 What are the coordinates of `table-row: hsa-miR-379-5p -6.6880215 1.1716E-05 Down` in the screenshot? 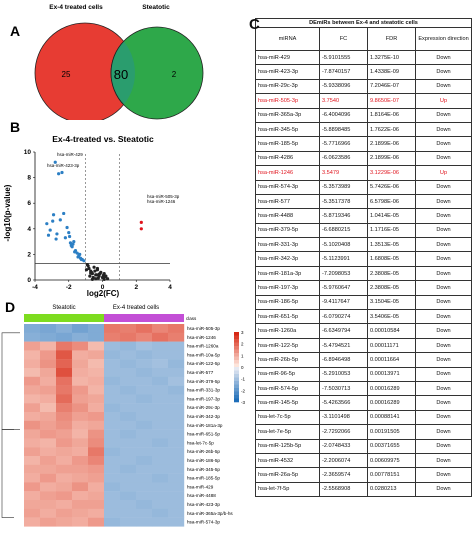 It's located at (363, 230).